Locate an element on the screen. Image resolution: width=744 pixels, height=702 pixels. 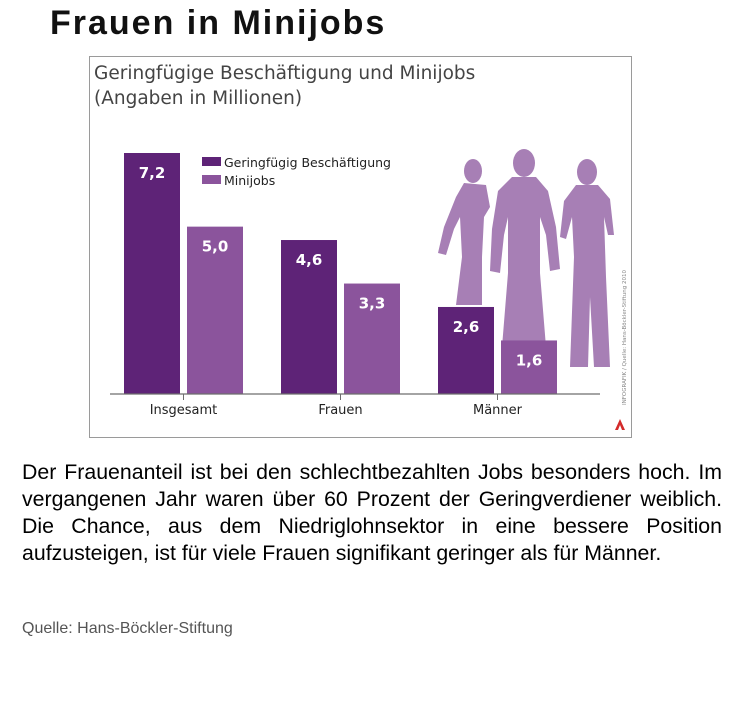
bar-value-label: 2,6 is located at coordinates (466, 327).